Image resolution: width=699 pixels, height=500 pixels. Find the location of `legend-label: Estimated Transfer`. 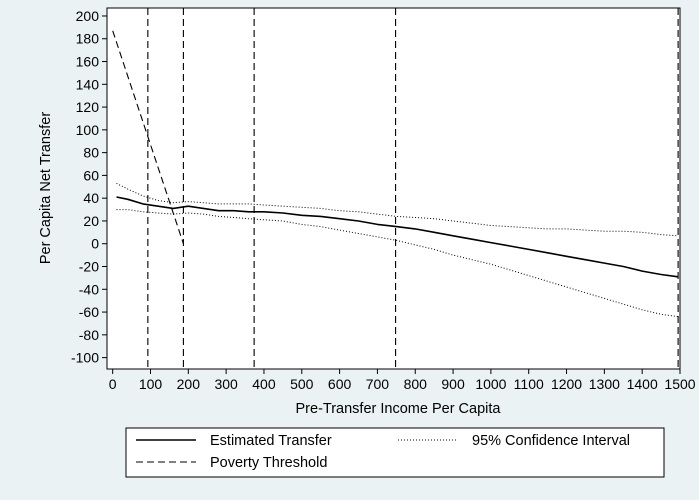

legend-label: Estimated Transfer is located at coordinates (271, 441).